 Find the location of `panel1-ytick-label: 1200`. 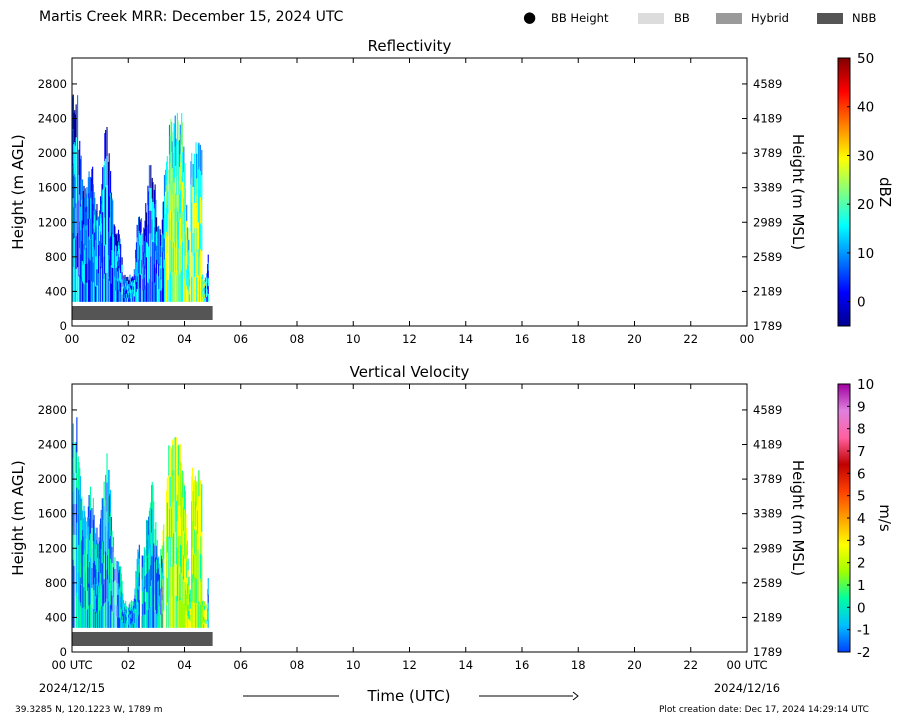

panel1-ytick-label: 1200 is located at coordinates (52, 222).